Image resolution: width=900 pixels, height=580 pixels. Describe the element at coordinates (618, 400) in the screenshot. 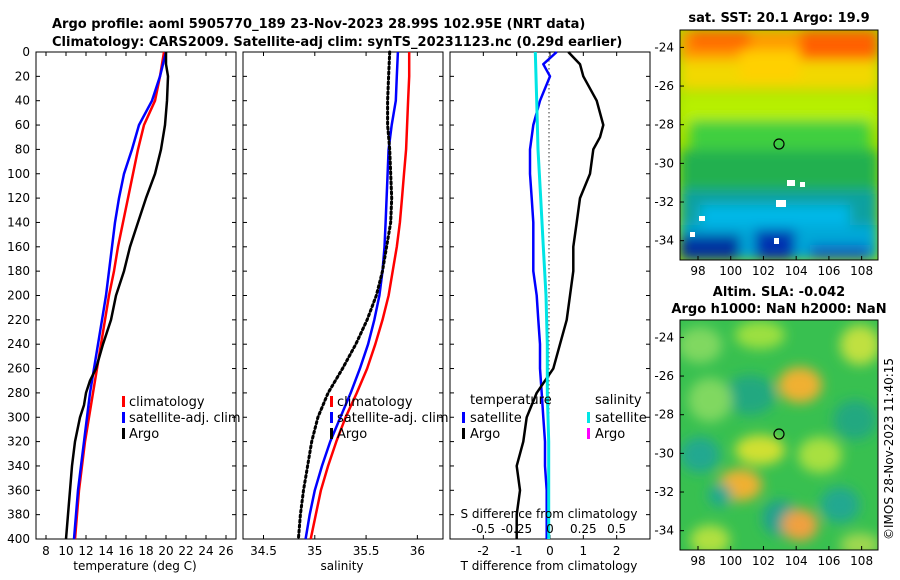

I see `legend-title-salinity: salinity` at that location.